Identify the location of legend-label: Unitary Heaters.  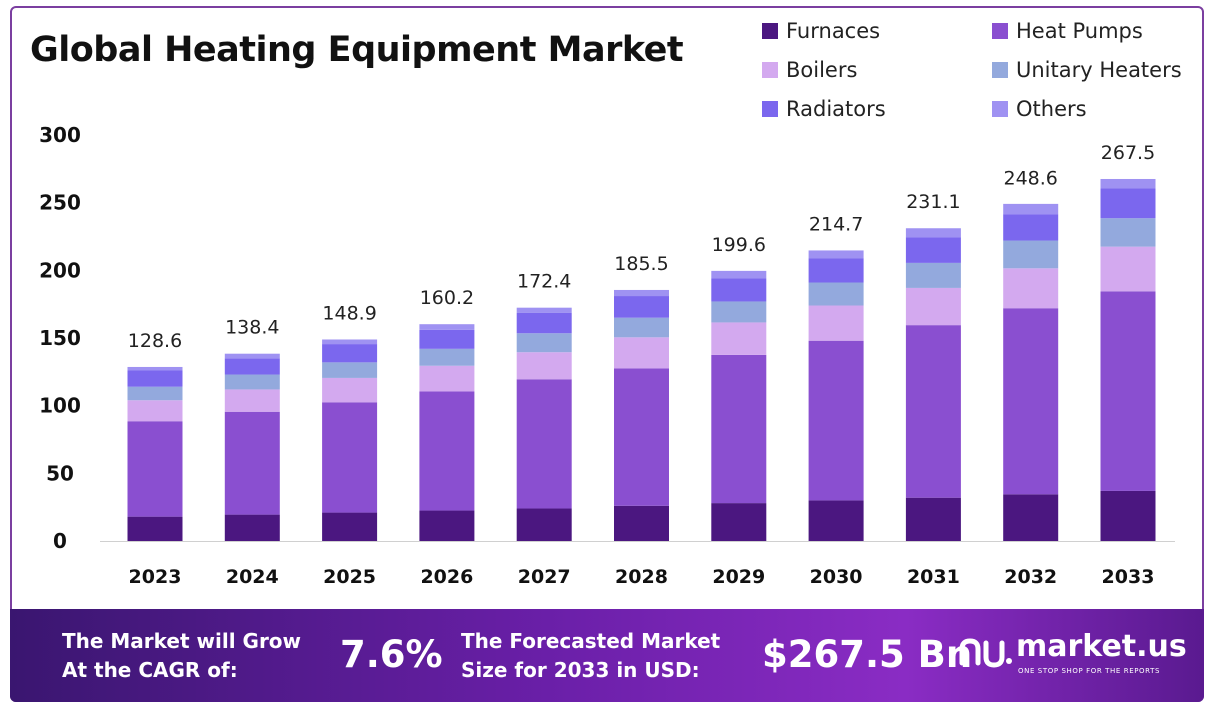
(1099, 69).